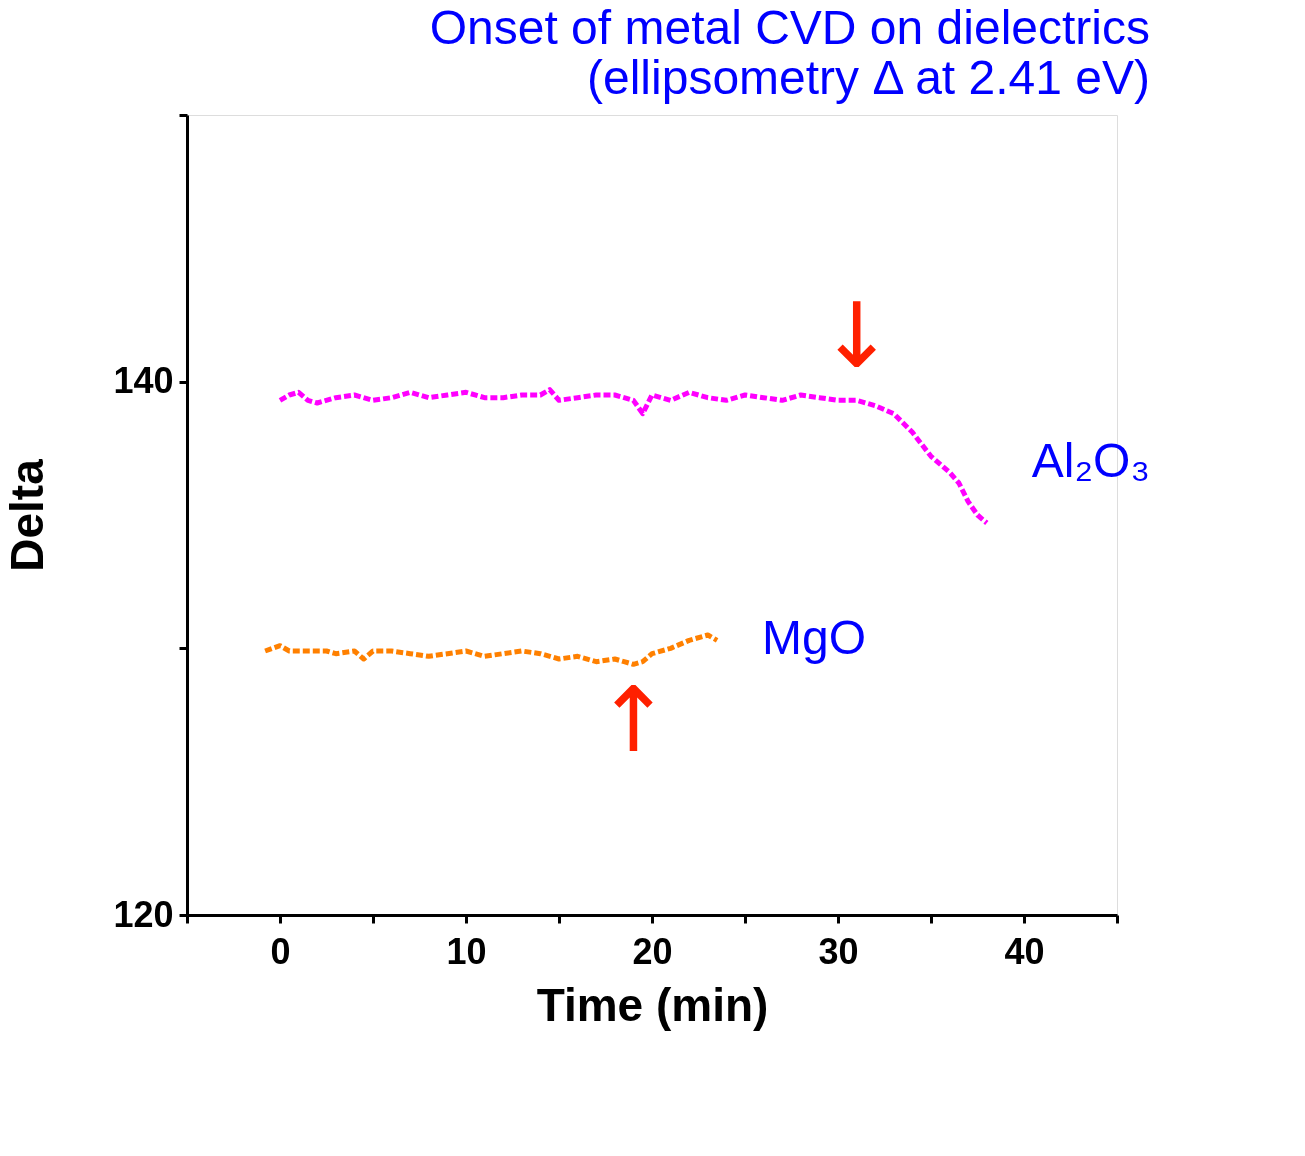 This screenshot has height=1156, width=1305. Describe the element at coordinates (838, 951) in the screenshot. I see `x-tick-label: 30` at that location.